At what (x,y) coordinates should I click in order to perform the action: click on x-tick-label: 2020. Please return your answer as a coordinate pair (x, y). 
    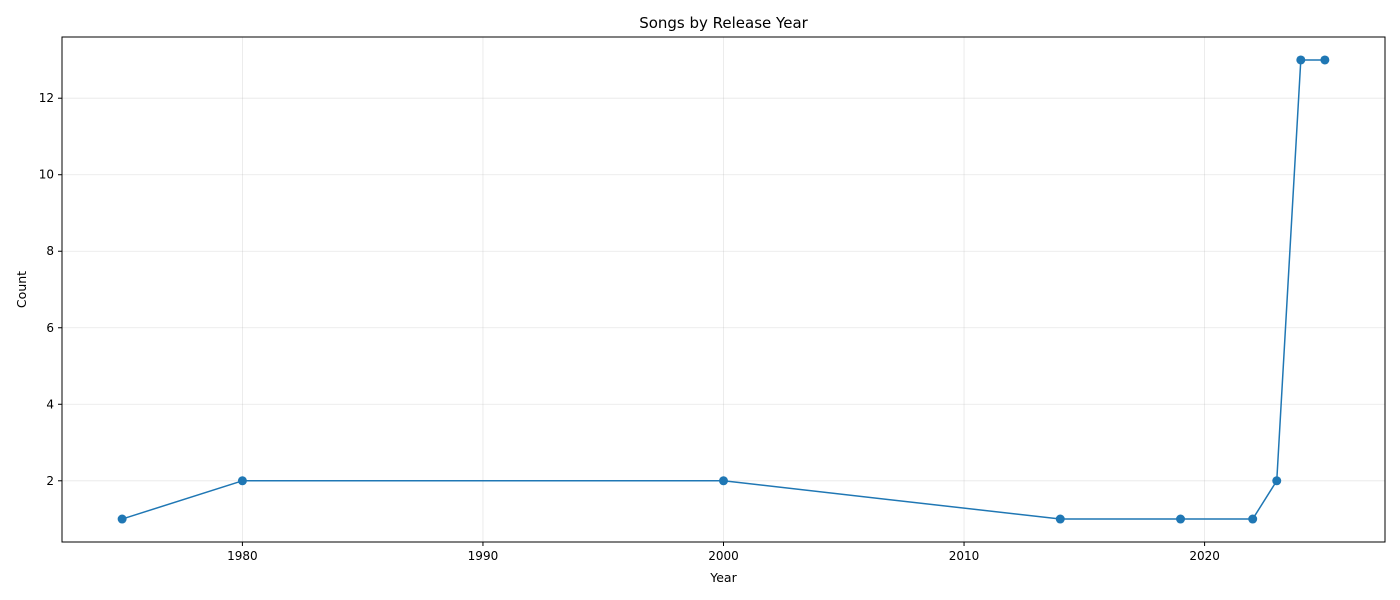
    Looking at the image, I should click on (1204, 556).